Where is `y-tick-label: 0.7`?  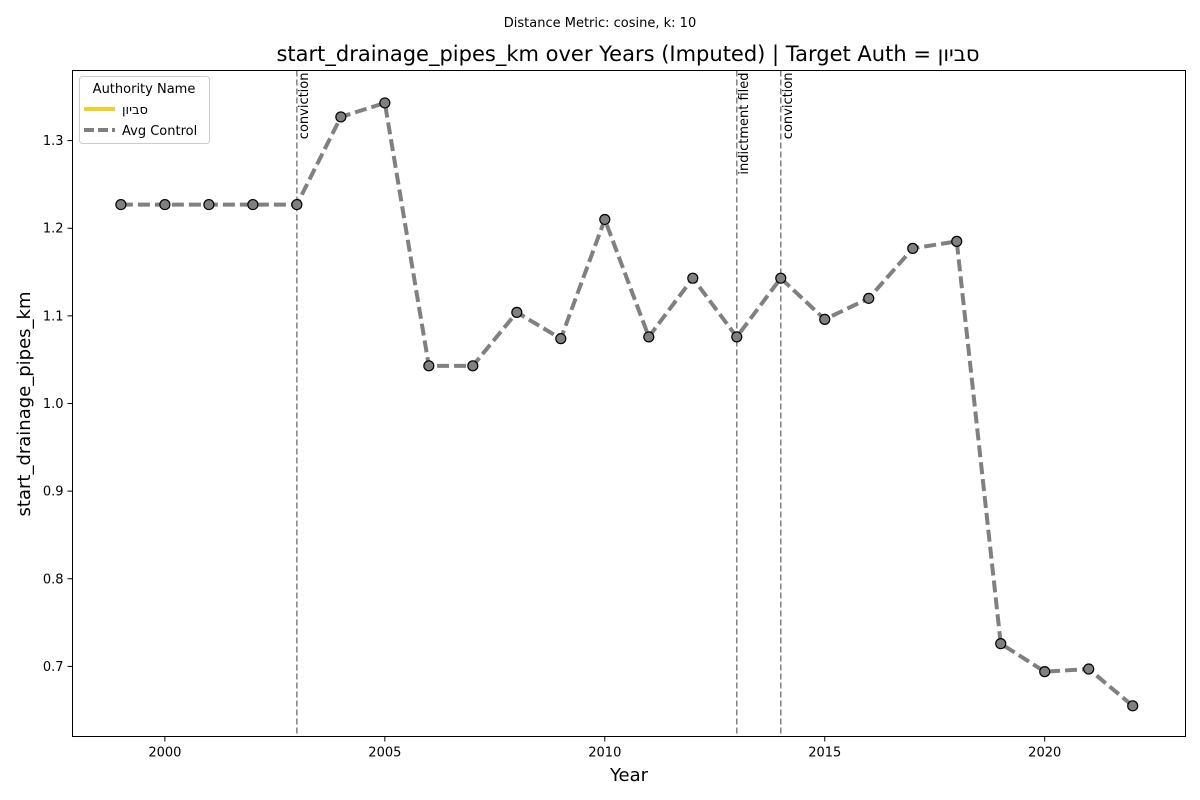 y-tick-label: 0.7 is located at coordinates (53, 667).